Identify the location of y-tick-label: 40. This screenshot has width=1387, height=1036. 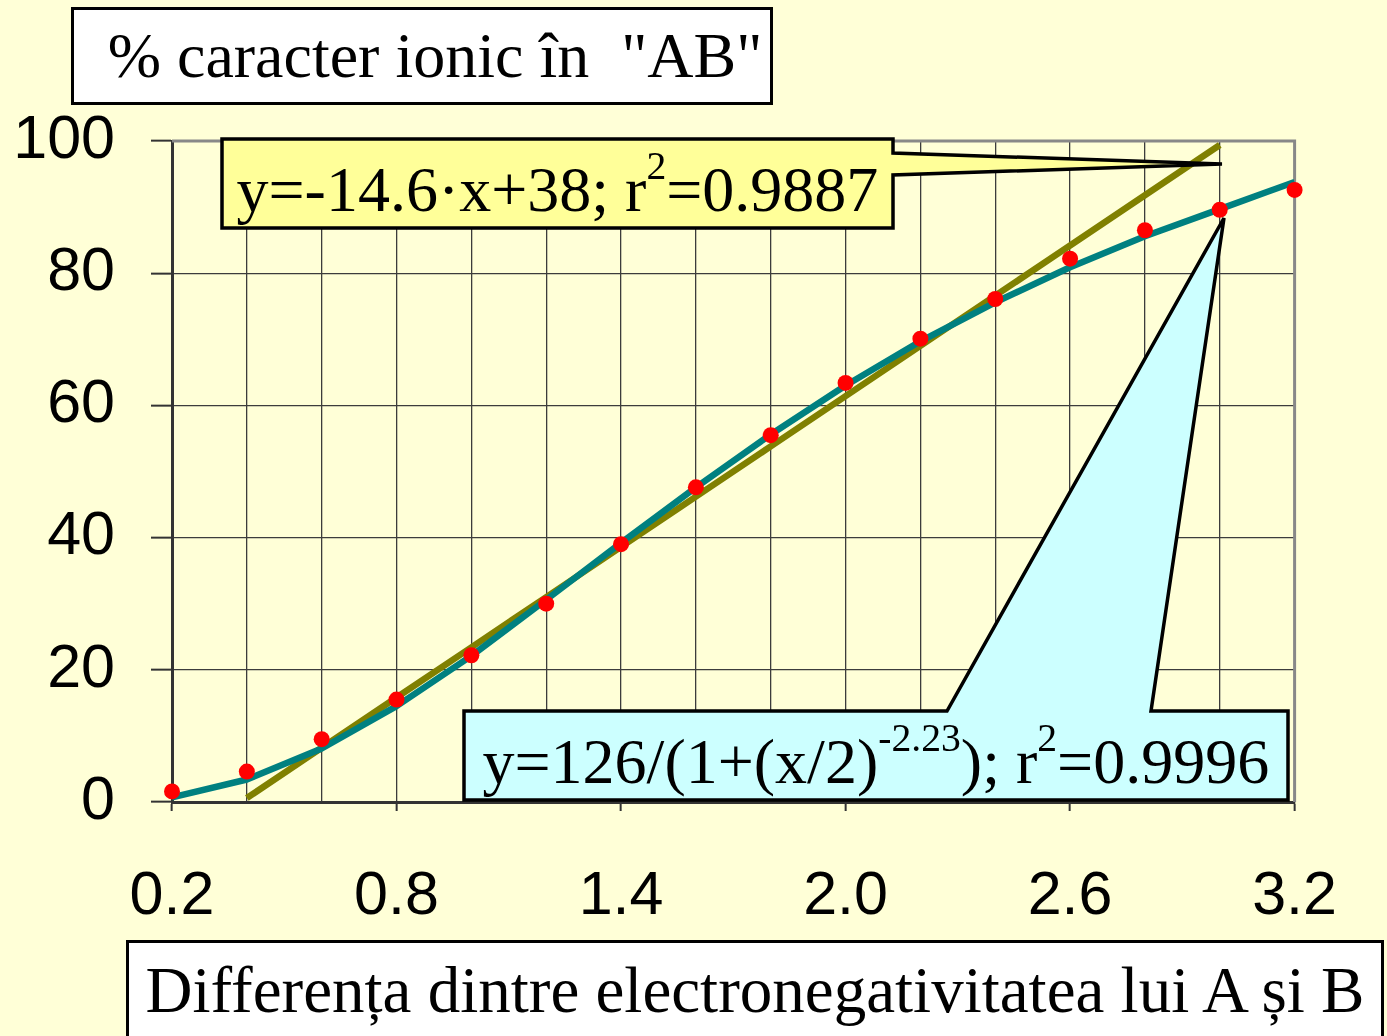
(81, 533).